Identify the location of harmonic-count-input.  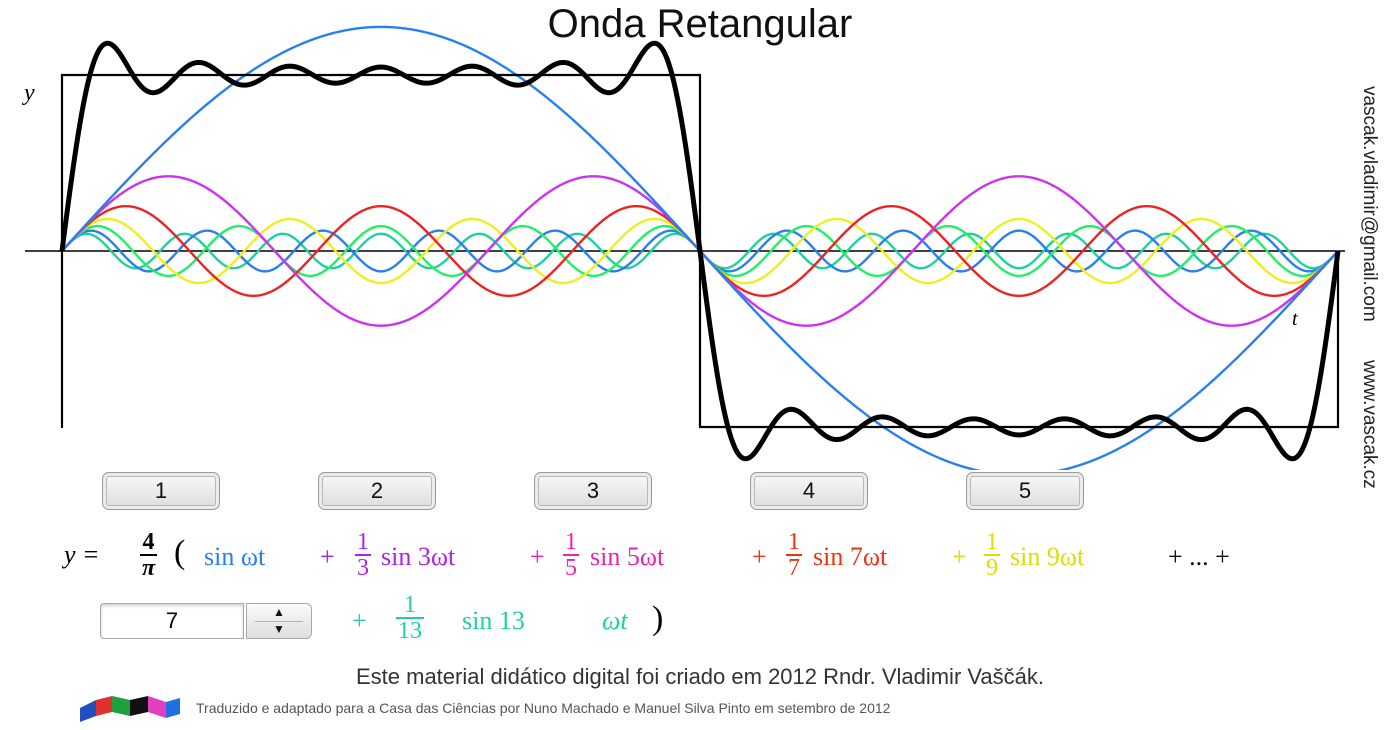
(172, 621).